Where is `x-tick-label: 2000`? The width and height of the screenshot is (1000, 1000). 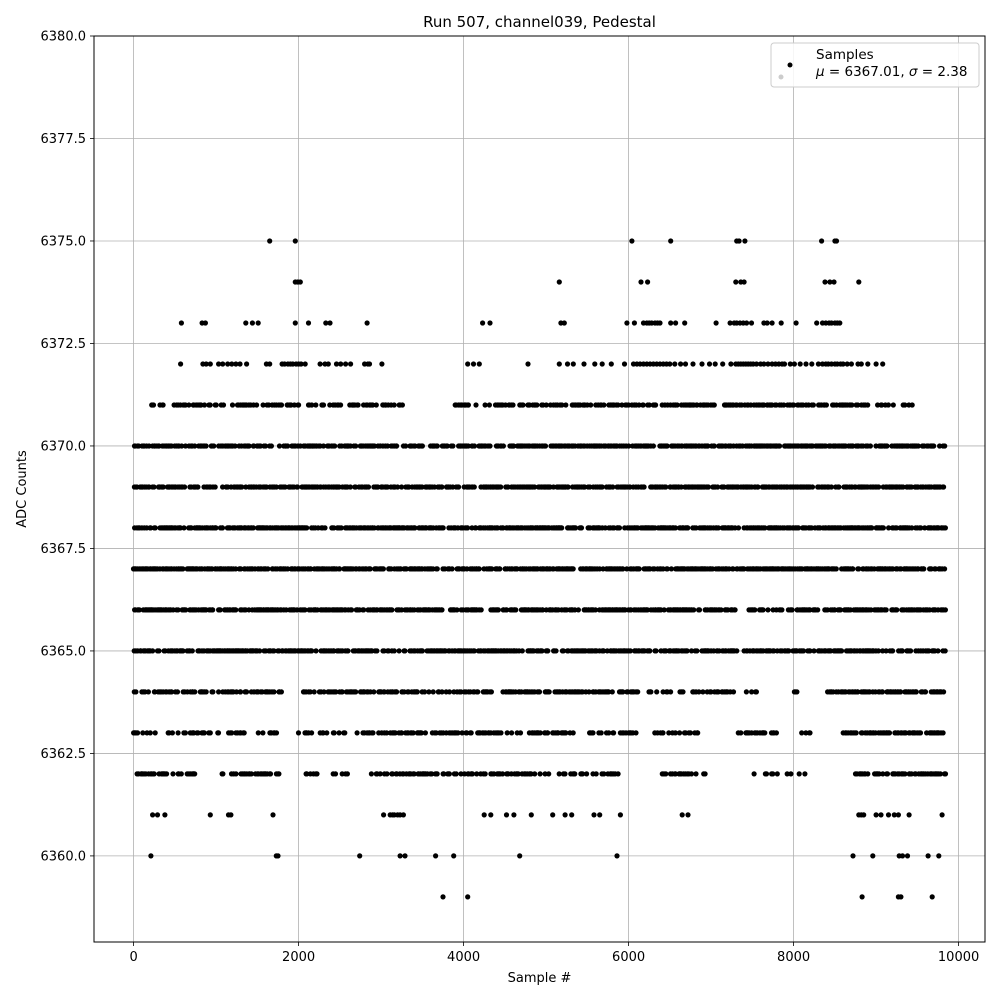 x-tick-label: 2000 is located at coordinates (298, 957).